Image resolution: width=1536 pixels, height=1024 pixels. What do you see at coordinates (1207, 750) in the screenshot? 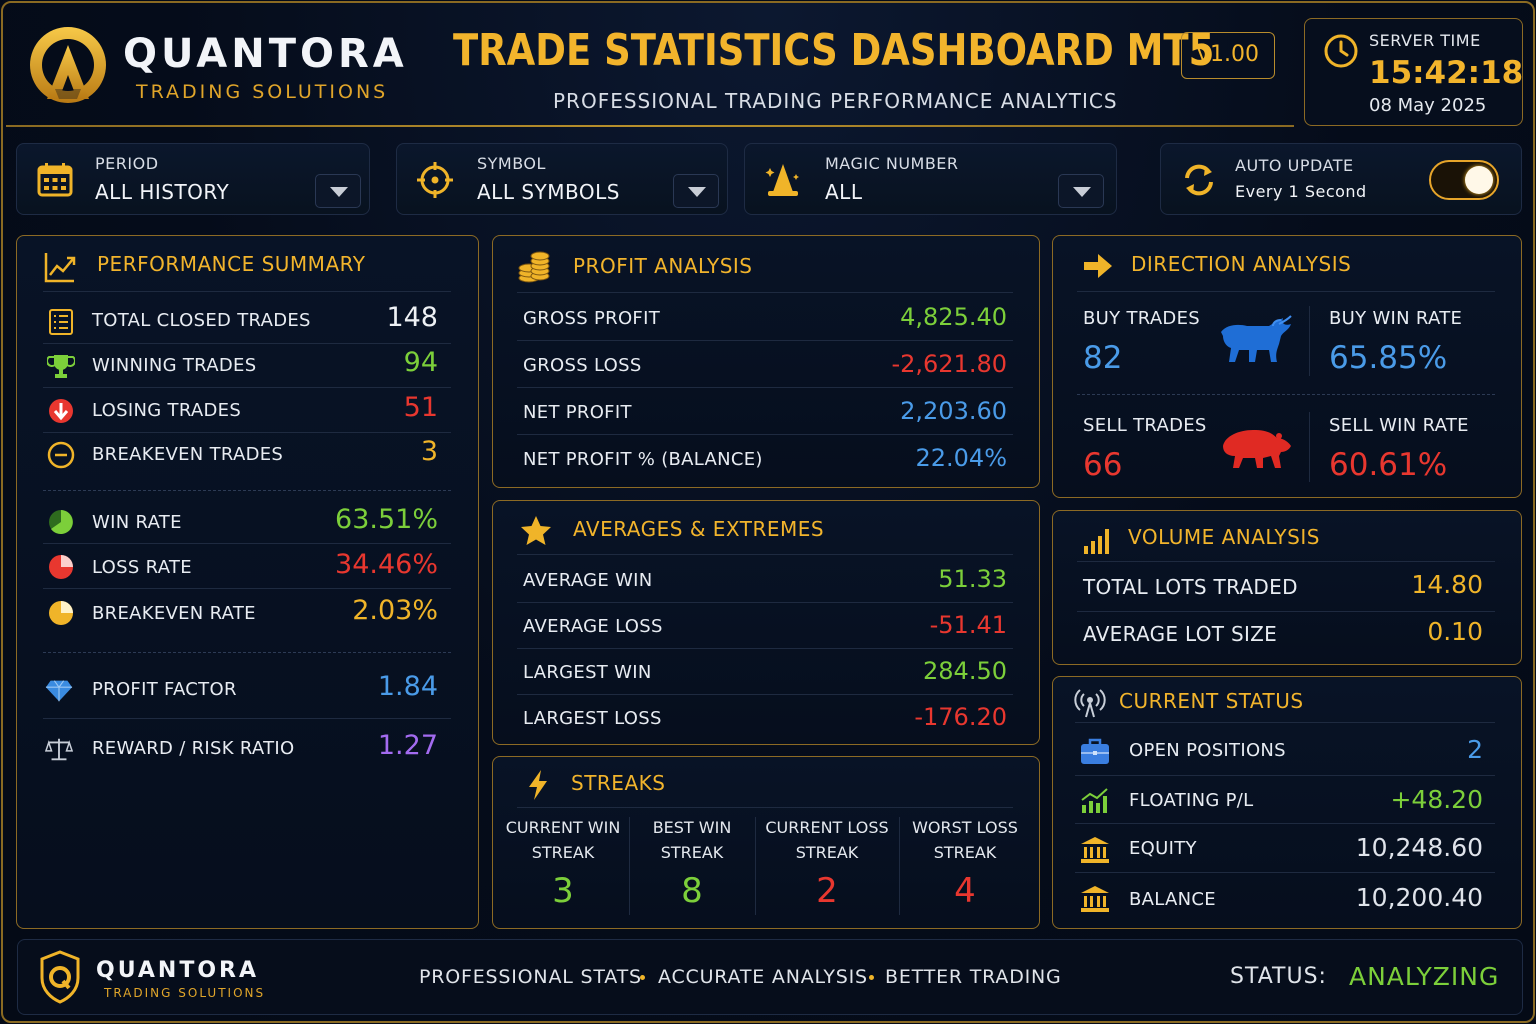
I see `open-positions-label: OPEN POSITIONS` at bounding box center [1207, 750].